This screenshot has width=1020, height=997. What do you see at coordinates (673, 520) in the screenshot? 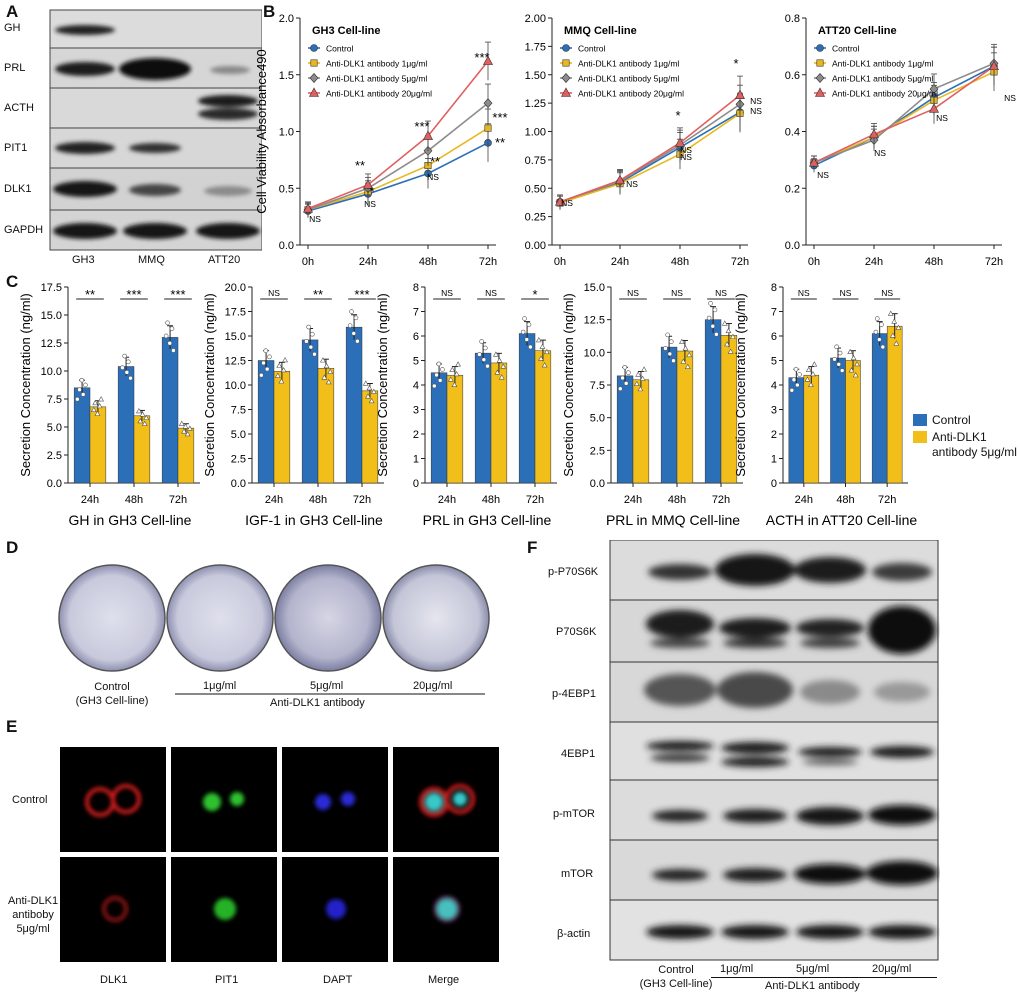
I see `x-axis-label: PRL in MMQ Cell-line` at bounding box center [673, 520].